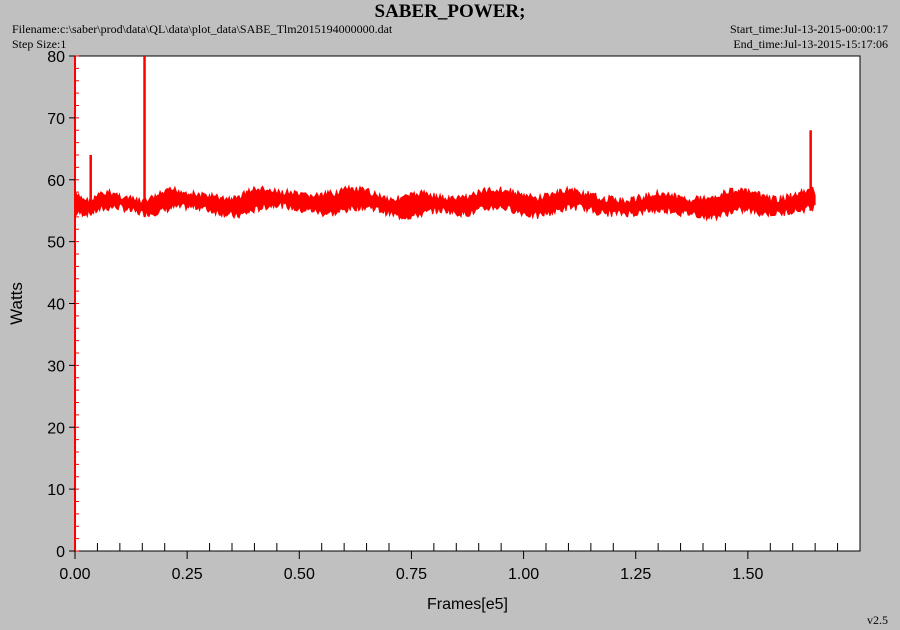 This screenshot has height=630, width=900. Describe the element at coordinates (16, 303) in the screenshot. I see `y-axis-label: Watts` at that location.